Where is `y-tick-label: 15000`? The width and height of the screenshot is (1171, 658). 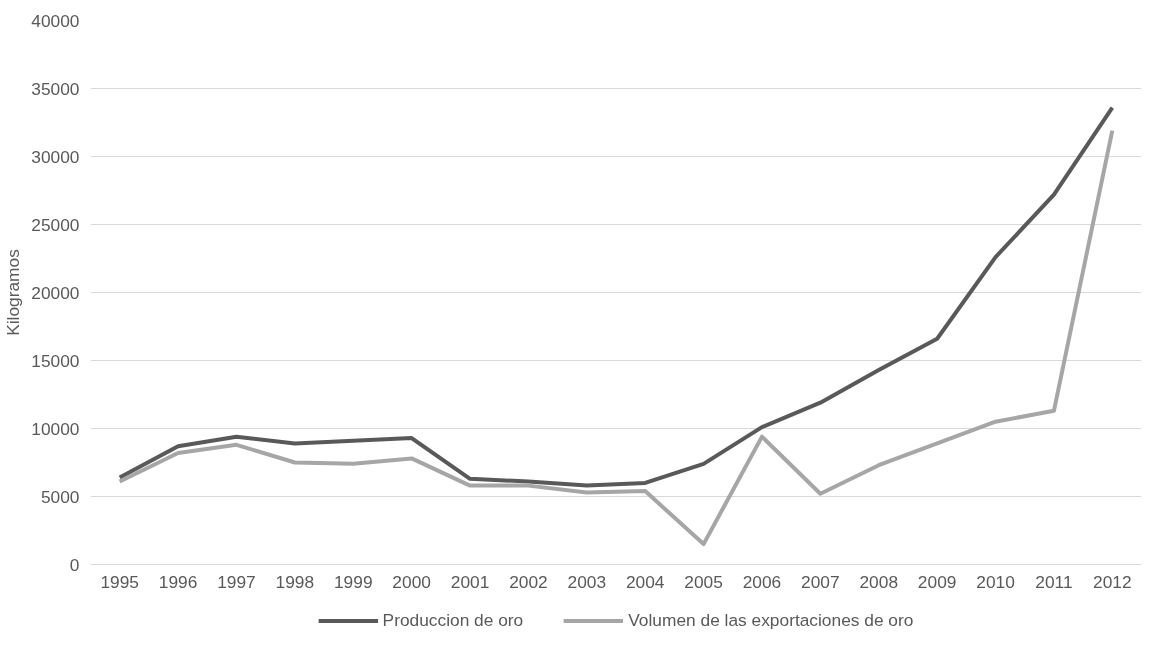 y-tick-label: 15000 is located at coordinates (55, 360).